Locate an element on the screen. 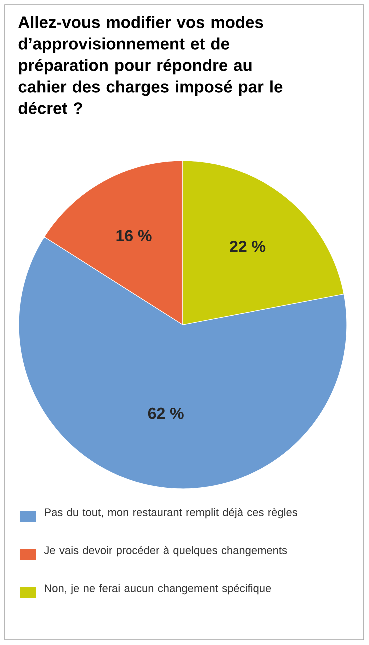 Image resolution: width=369 pixels, height=645 pixels. chart-title: Allez-vous modifier vos modes d’approvisionnement et de préparation pour répondre au cahier des charges imposé par le décret ? is located at coordinates (150, 65).